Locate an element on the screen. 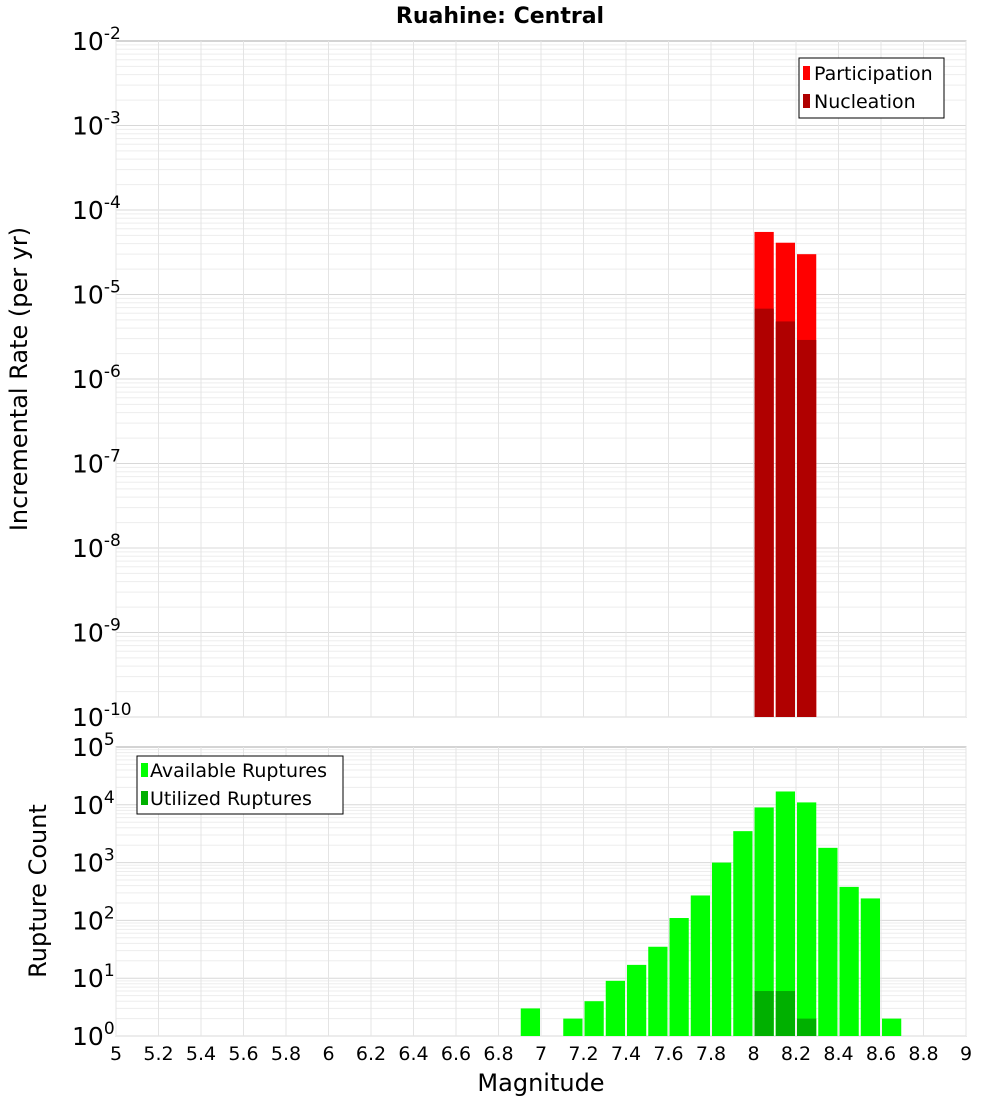  top-y-tick-label: 10⁻⁸ is located at coordinates (96, 547).